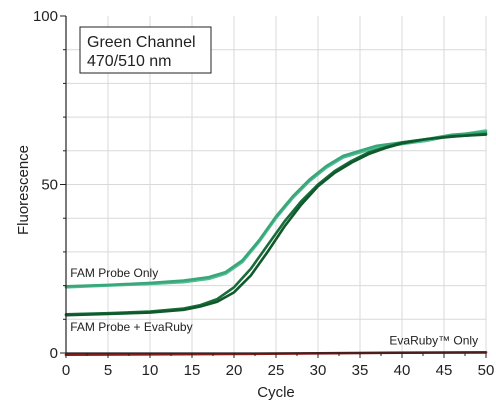 This screenshot has height=400, width=496. What do you see at coordinates (45, 16) in the screenshot?
I see `y-tick-label: 100` at bounding box center [45, 16].